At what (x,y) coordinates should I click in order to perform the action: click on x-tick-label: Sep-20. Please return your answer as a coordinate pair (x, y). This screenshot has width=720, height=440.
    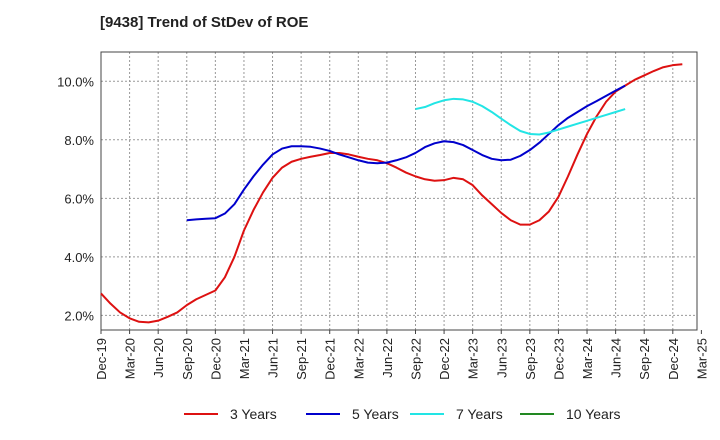
    Looking at the image, I should click on (187, 359).